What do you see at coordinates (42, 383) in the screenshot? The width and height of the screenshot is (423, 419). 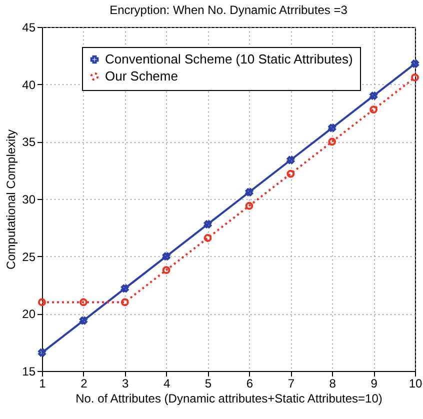 I see `x-tick-label: 1` at bounding box center [42, 383].